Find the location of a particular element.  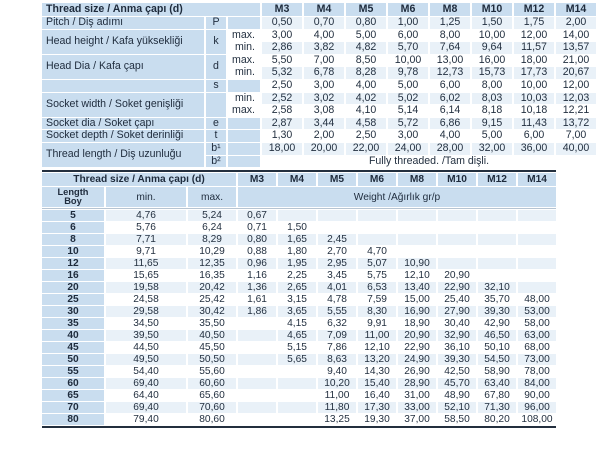

weight-value: 58,00 is located at coordinates (537, 324).